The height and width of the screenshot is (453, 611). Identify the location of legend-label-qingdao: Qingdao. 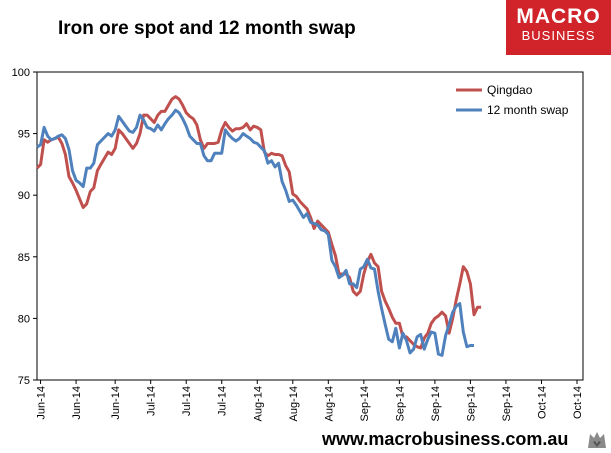
(510, 90).